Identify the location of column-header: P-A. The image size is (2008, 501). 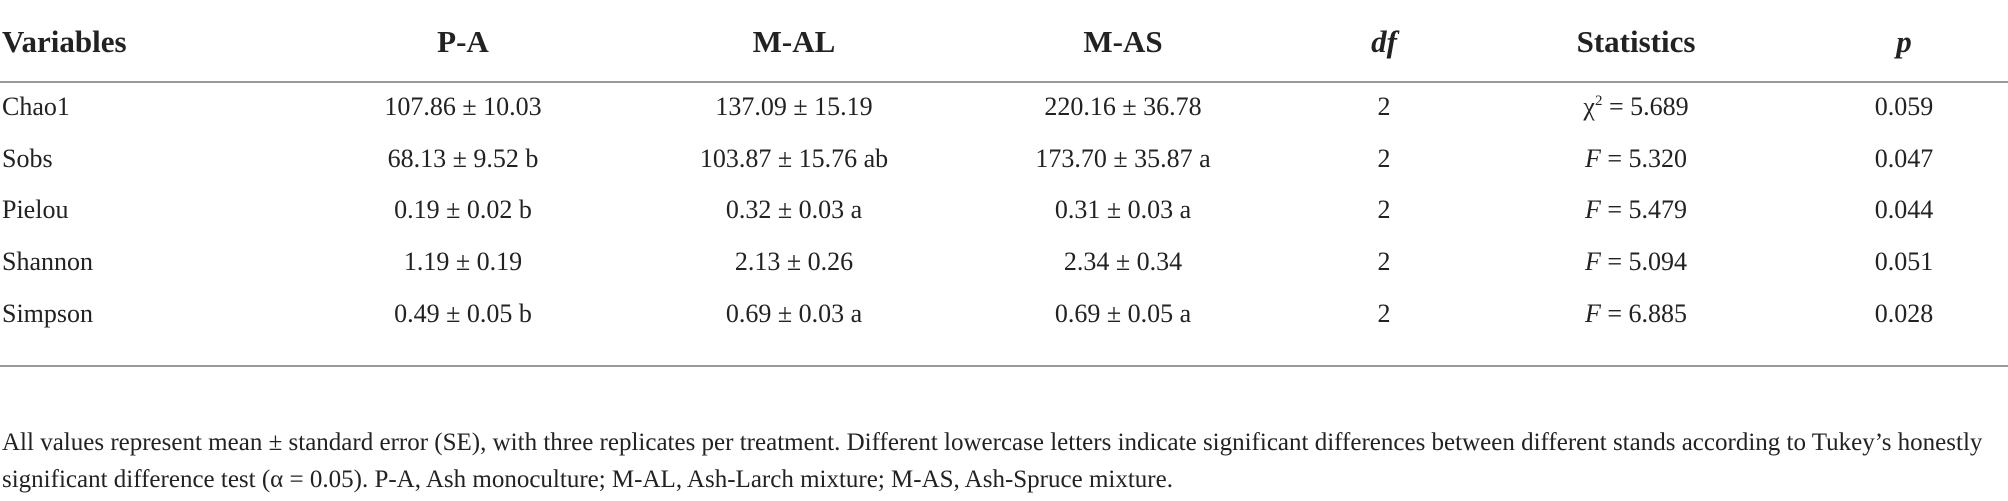
(463, 41).